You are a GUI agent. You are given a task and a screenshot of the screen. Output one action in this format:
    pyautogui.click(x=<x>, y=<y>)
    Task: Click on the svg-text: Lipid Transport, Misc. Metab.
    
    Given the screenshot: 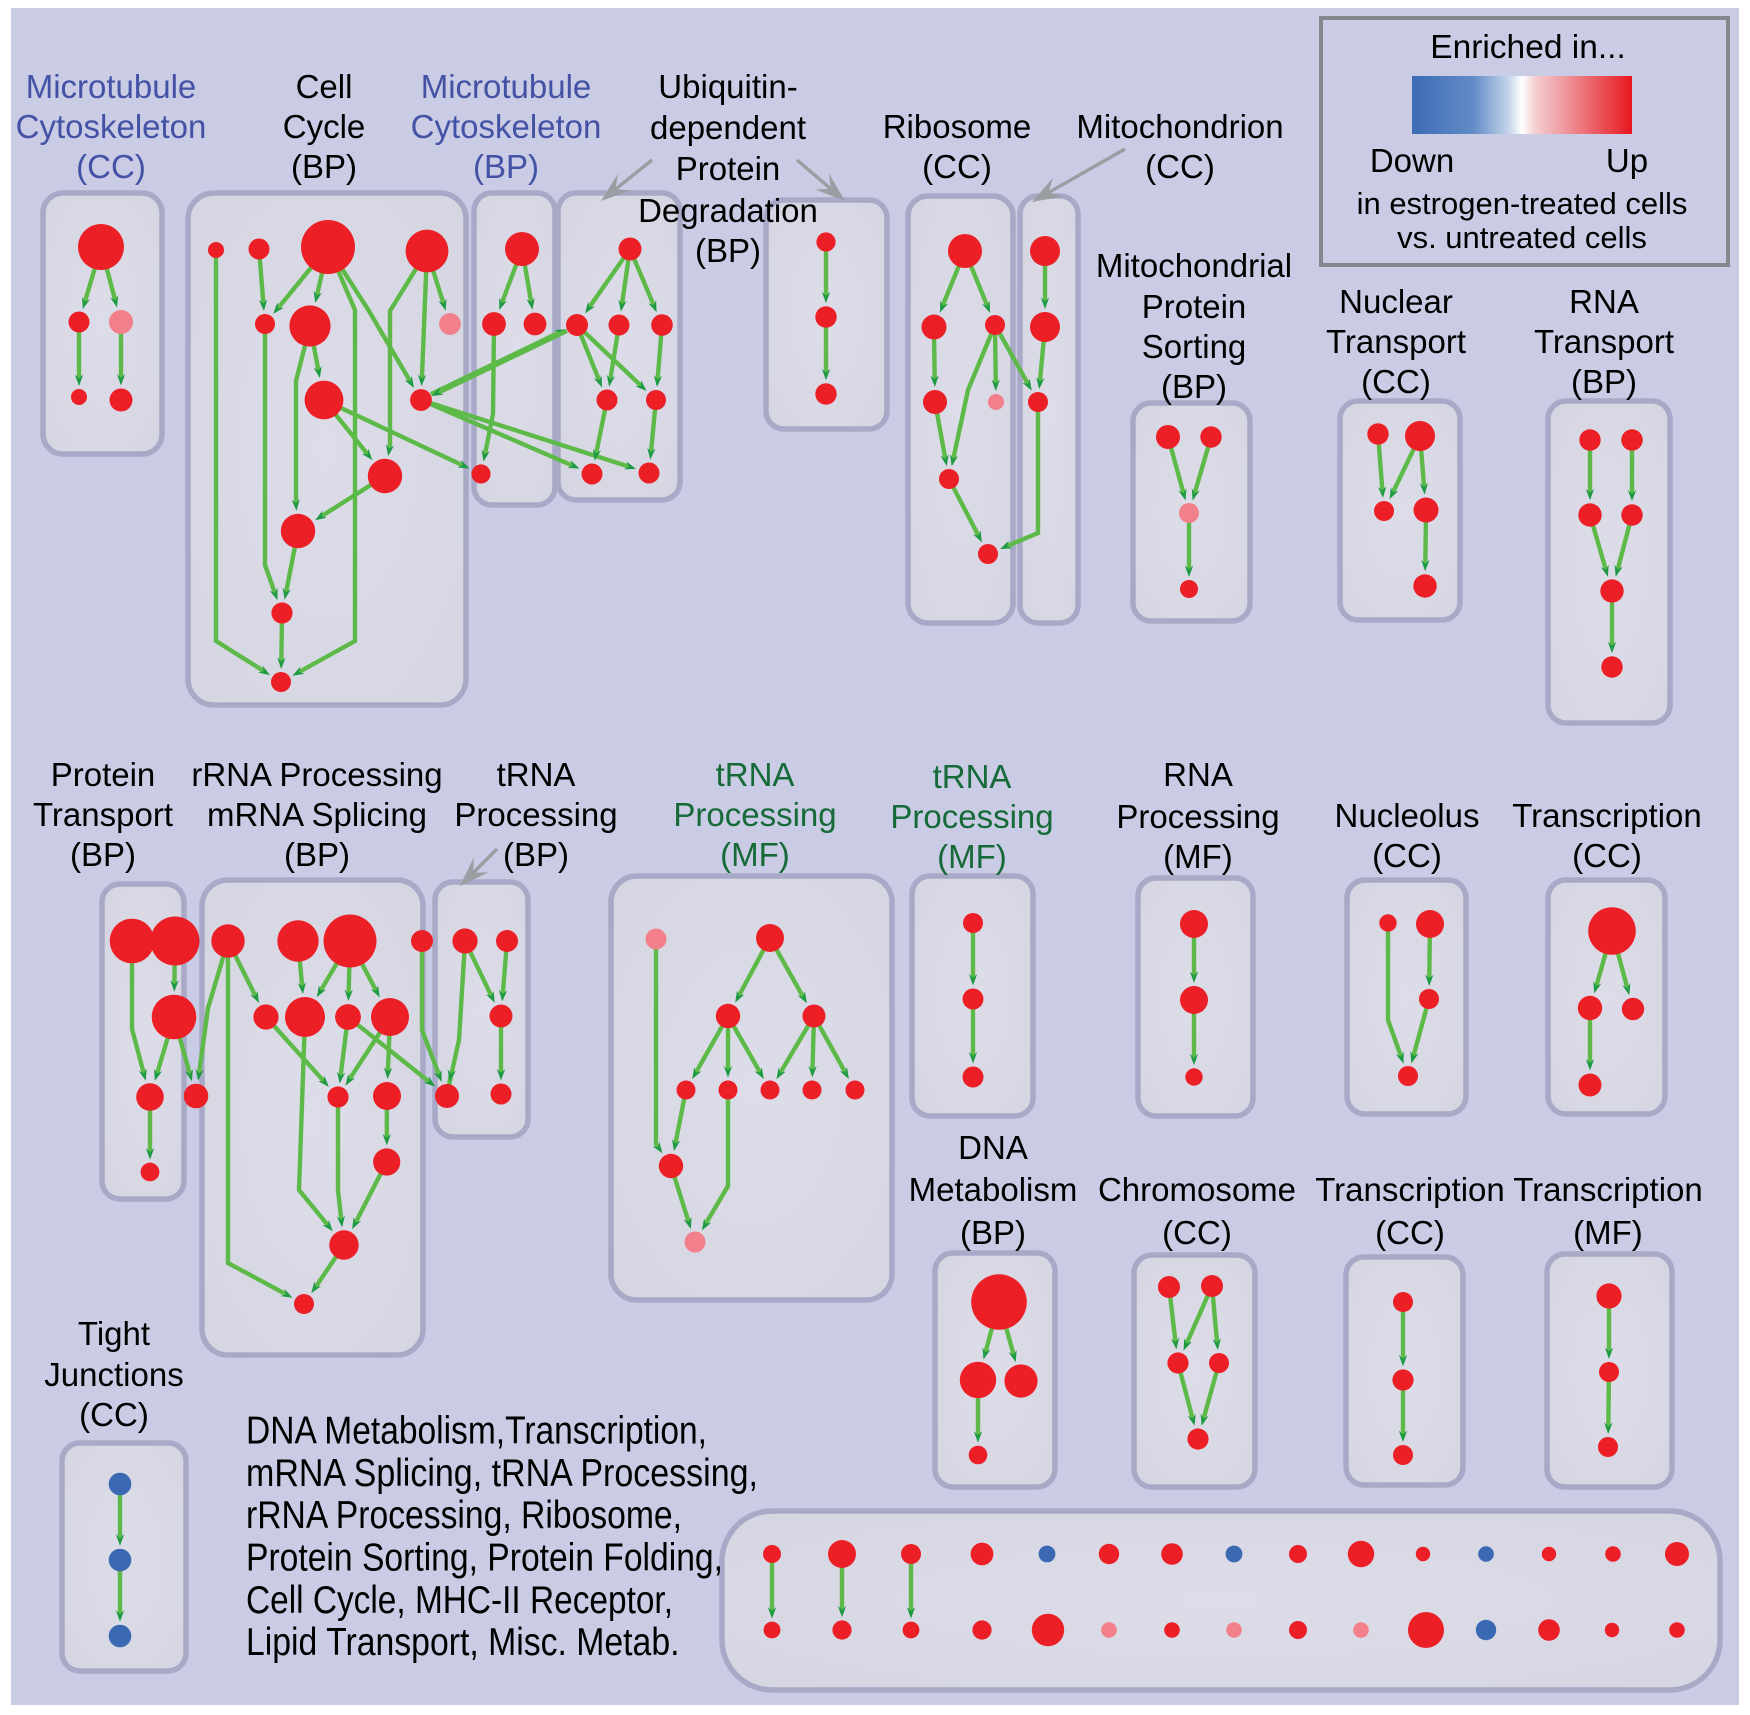 What is the action you would take?
    pyautogui.click(x=463, y=1642)
    